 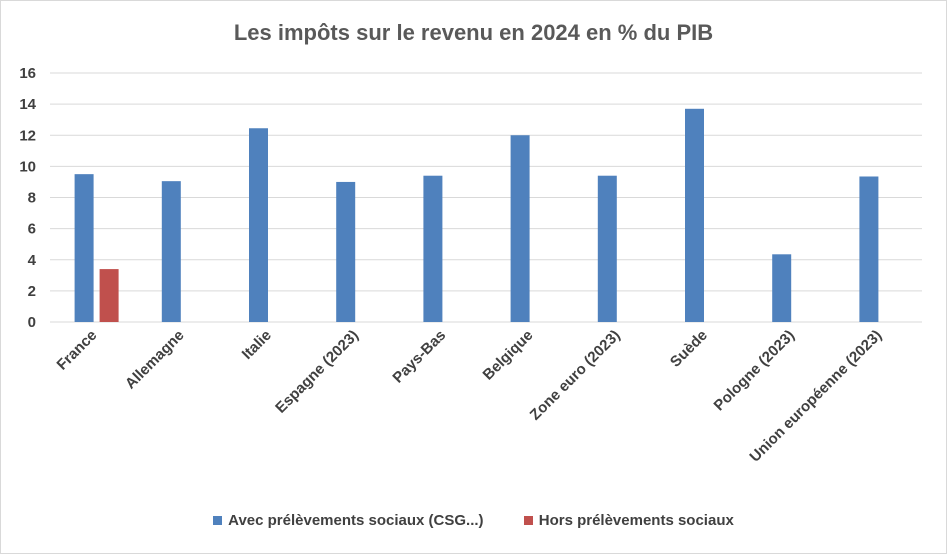 I want to click on x-category-label: Pays-Bas, so click(x=419, y=357).